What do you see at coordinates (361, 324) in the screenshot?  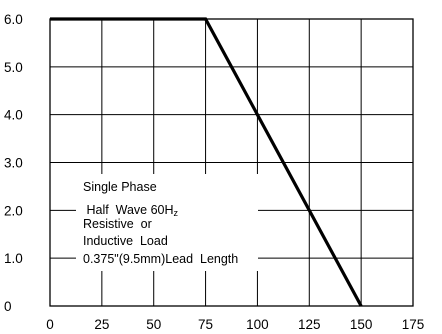 I see `x-tick-label: 150` at bounding box center [361, 324].